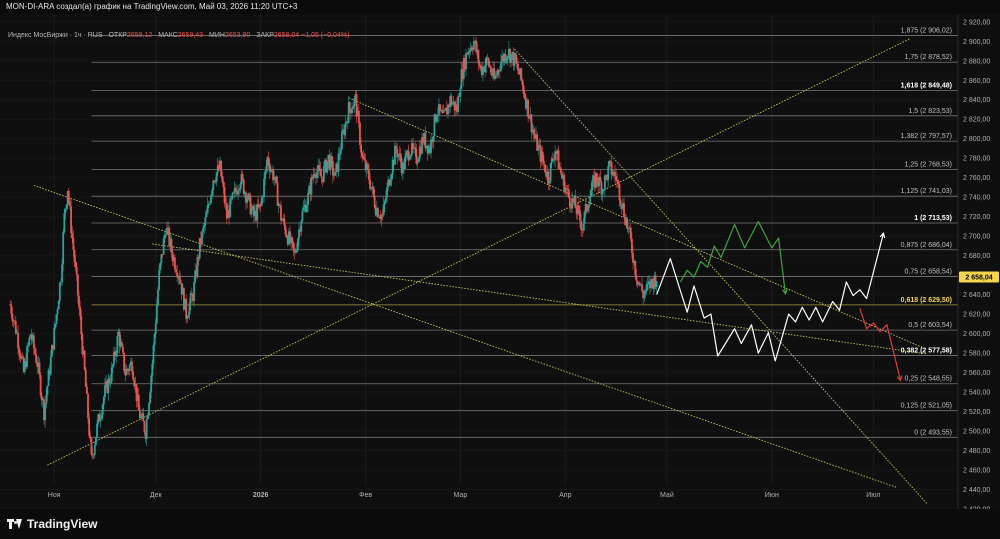  I want to click on projection-white, so click(770, 297).